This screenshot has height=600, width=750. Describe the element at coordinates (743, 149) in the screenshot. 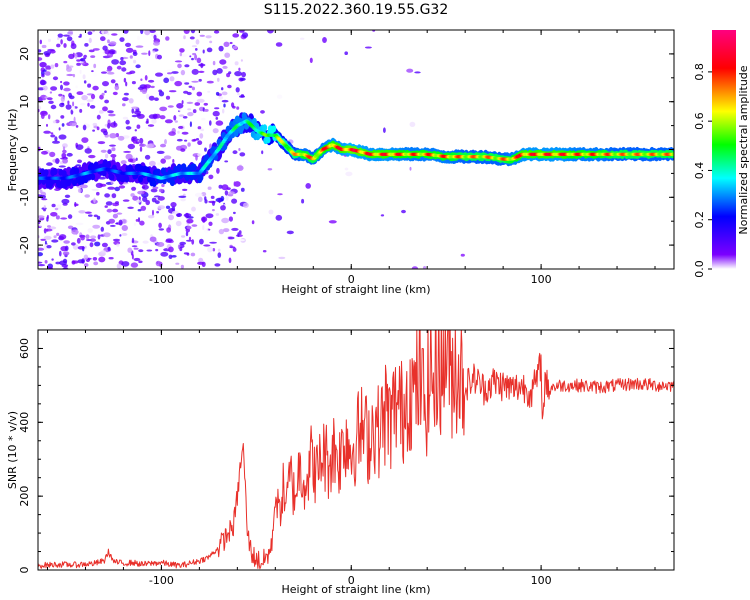

I see `colorbar-label: Normalized spectral amplitude` at that location.